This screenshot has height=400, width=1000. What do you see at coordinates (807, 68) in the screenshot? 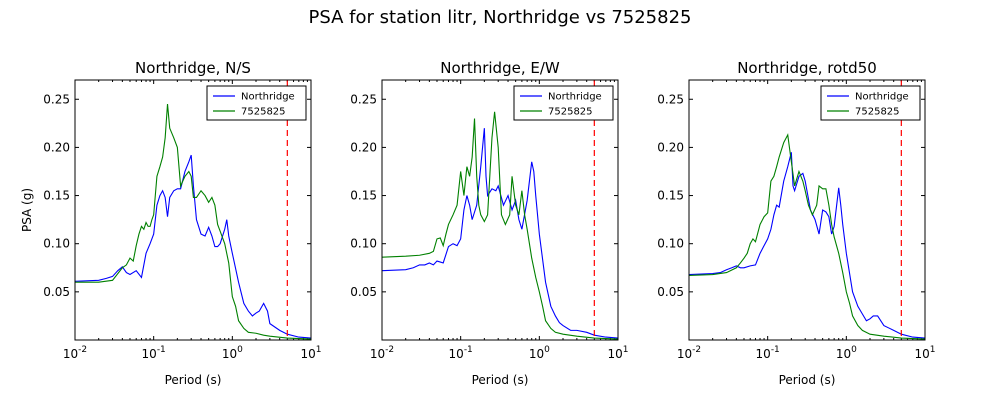
I see `panel-title: Northridge, rotd50` at bounding box center [807, 68].